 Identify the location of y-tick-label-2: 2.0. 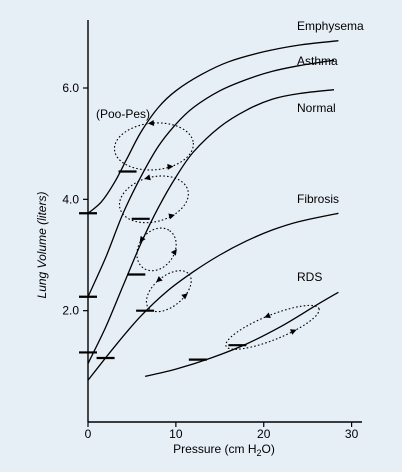
(70, 311).